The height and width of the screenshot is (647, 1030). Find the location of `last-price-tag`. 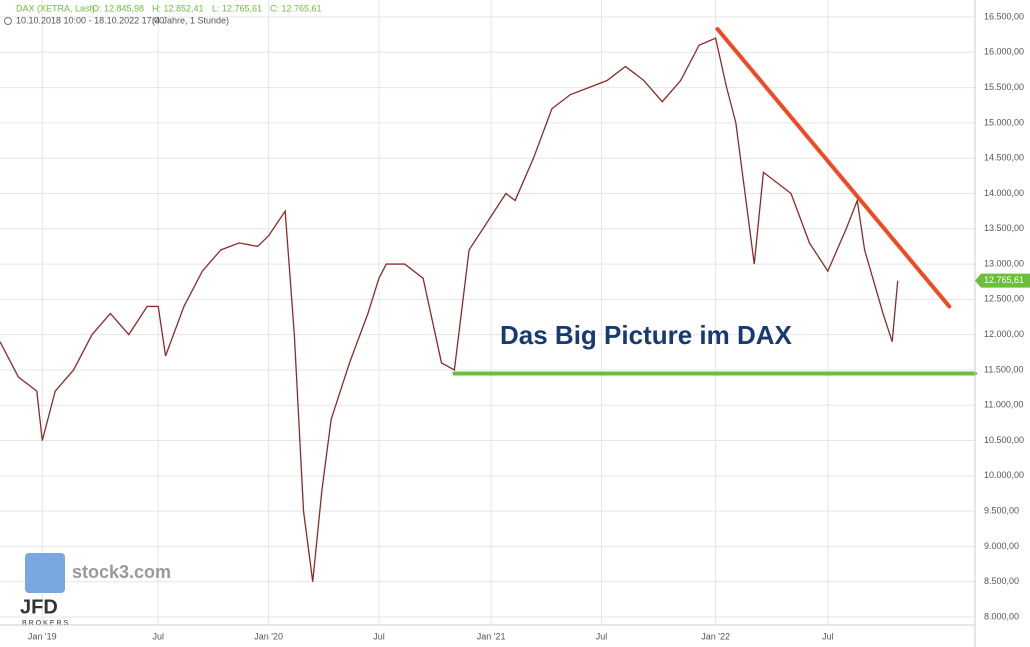

last-price-tag is located at coordinates (1002, 280).